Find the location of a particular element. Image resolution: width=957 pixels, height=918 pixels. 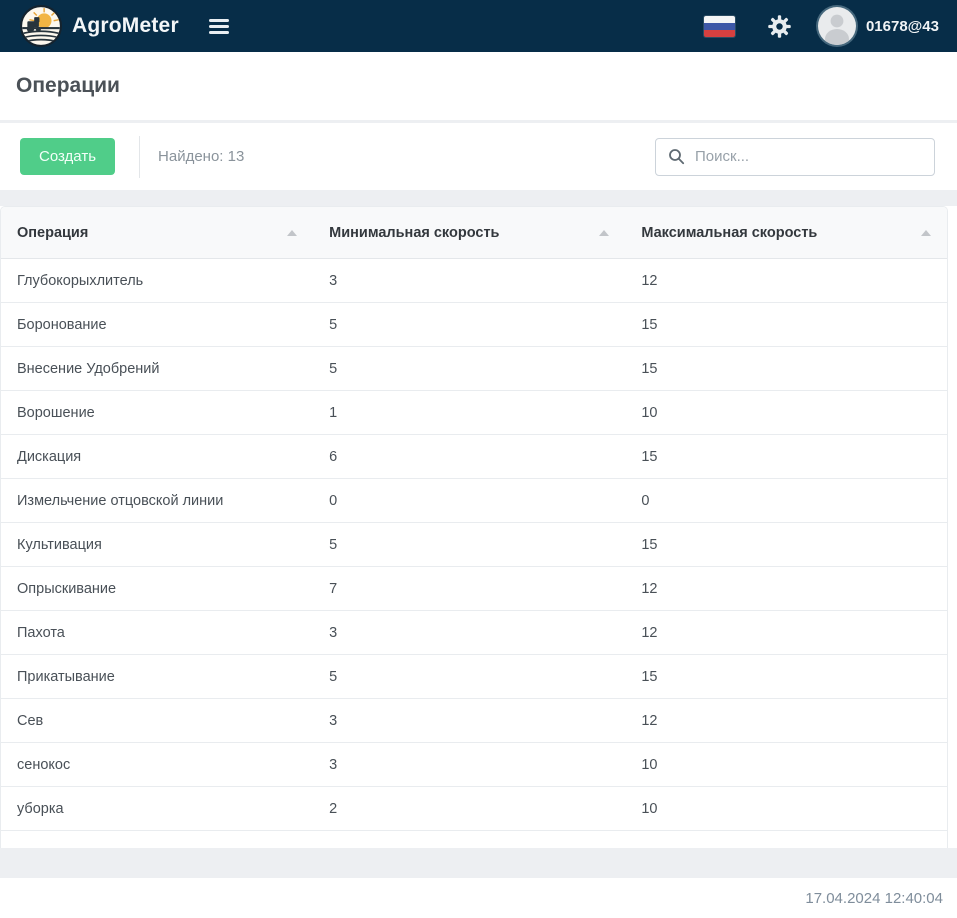

agrometer-logo-icon is located at coordinates (41, 26).